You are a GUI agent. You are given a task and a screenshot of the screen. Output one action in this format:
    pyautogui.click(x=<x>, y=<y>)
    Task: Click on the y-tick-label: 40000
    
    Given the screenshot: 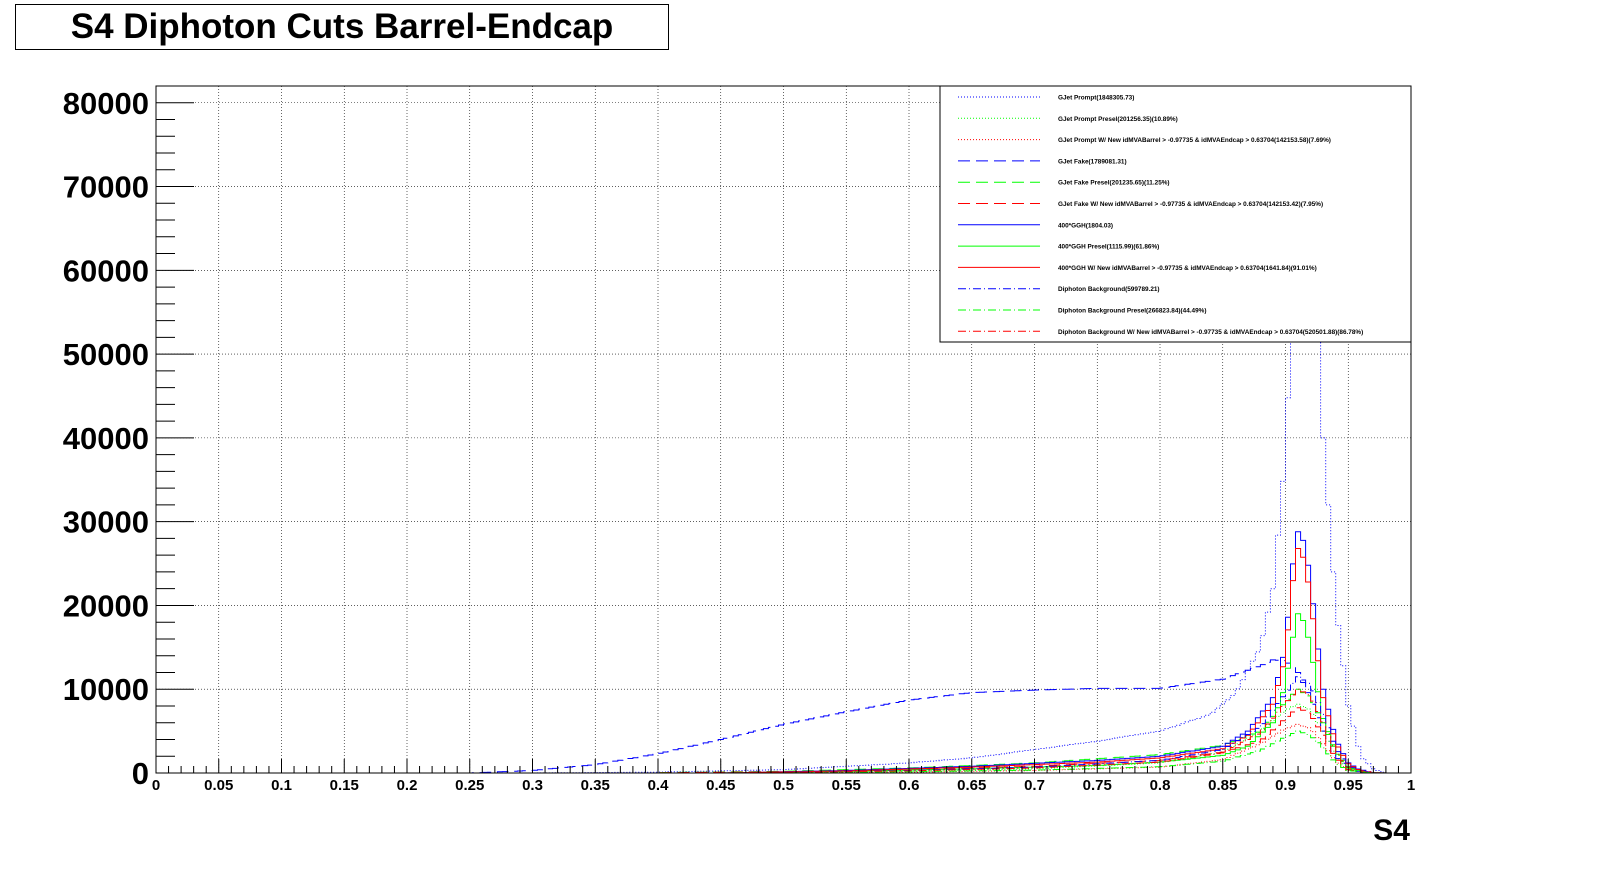 What is the action you would take?
    pyautogui.click(x=106, y=438)
    